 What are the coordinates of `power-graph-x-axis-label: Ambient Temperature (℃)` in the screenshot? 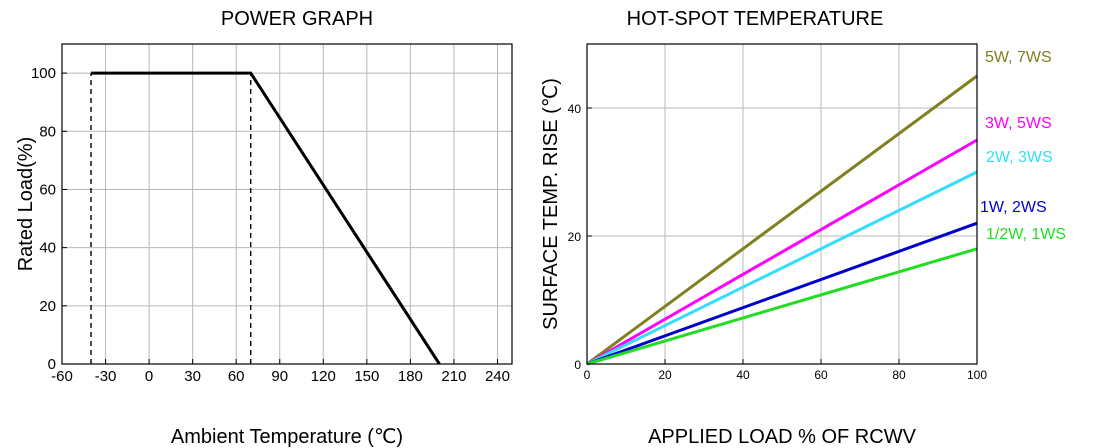 It's located at (287, 437).